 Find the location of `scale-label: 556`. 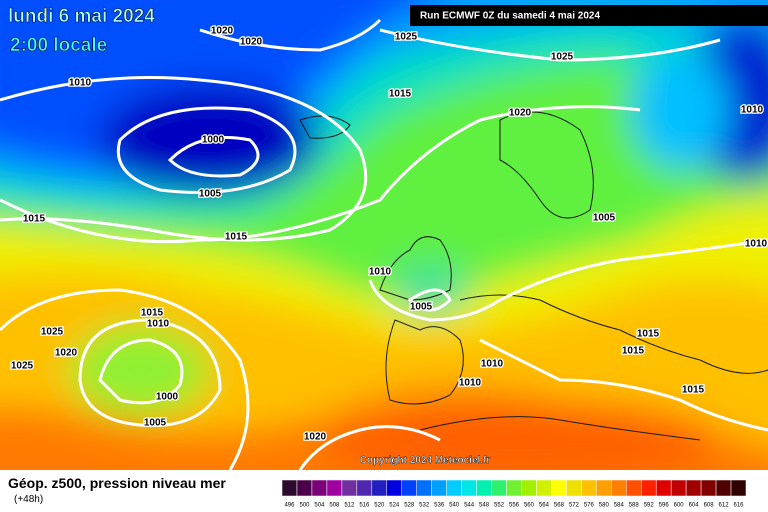

scale-label: 556 is located at coordinates (514, 506).